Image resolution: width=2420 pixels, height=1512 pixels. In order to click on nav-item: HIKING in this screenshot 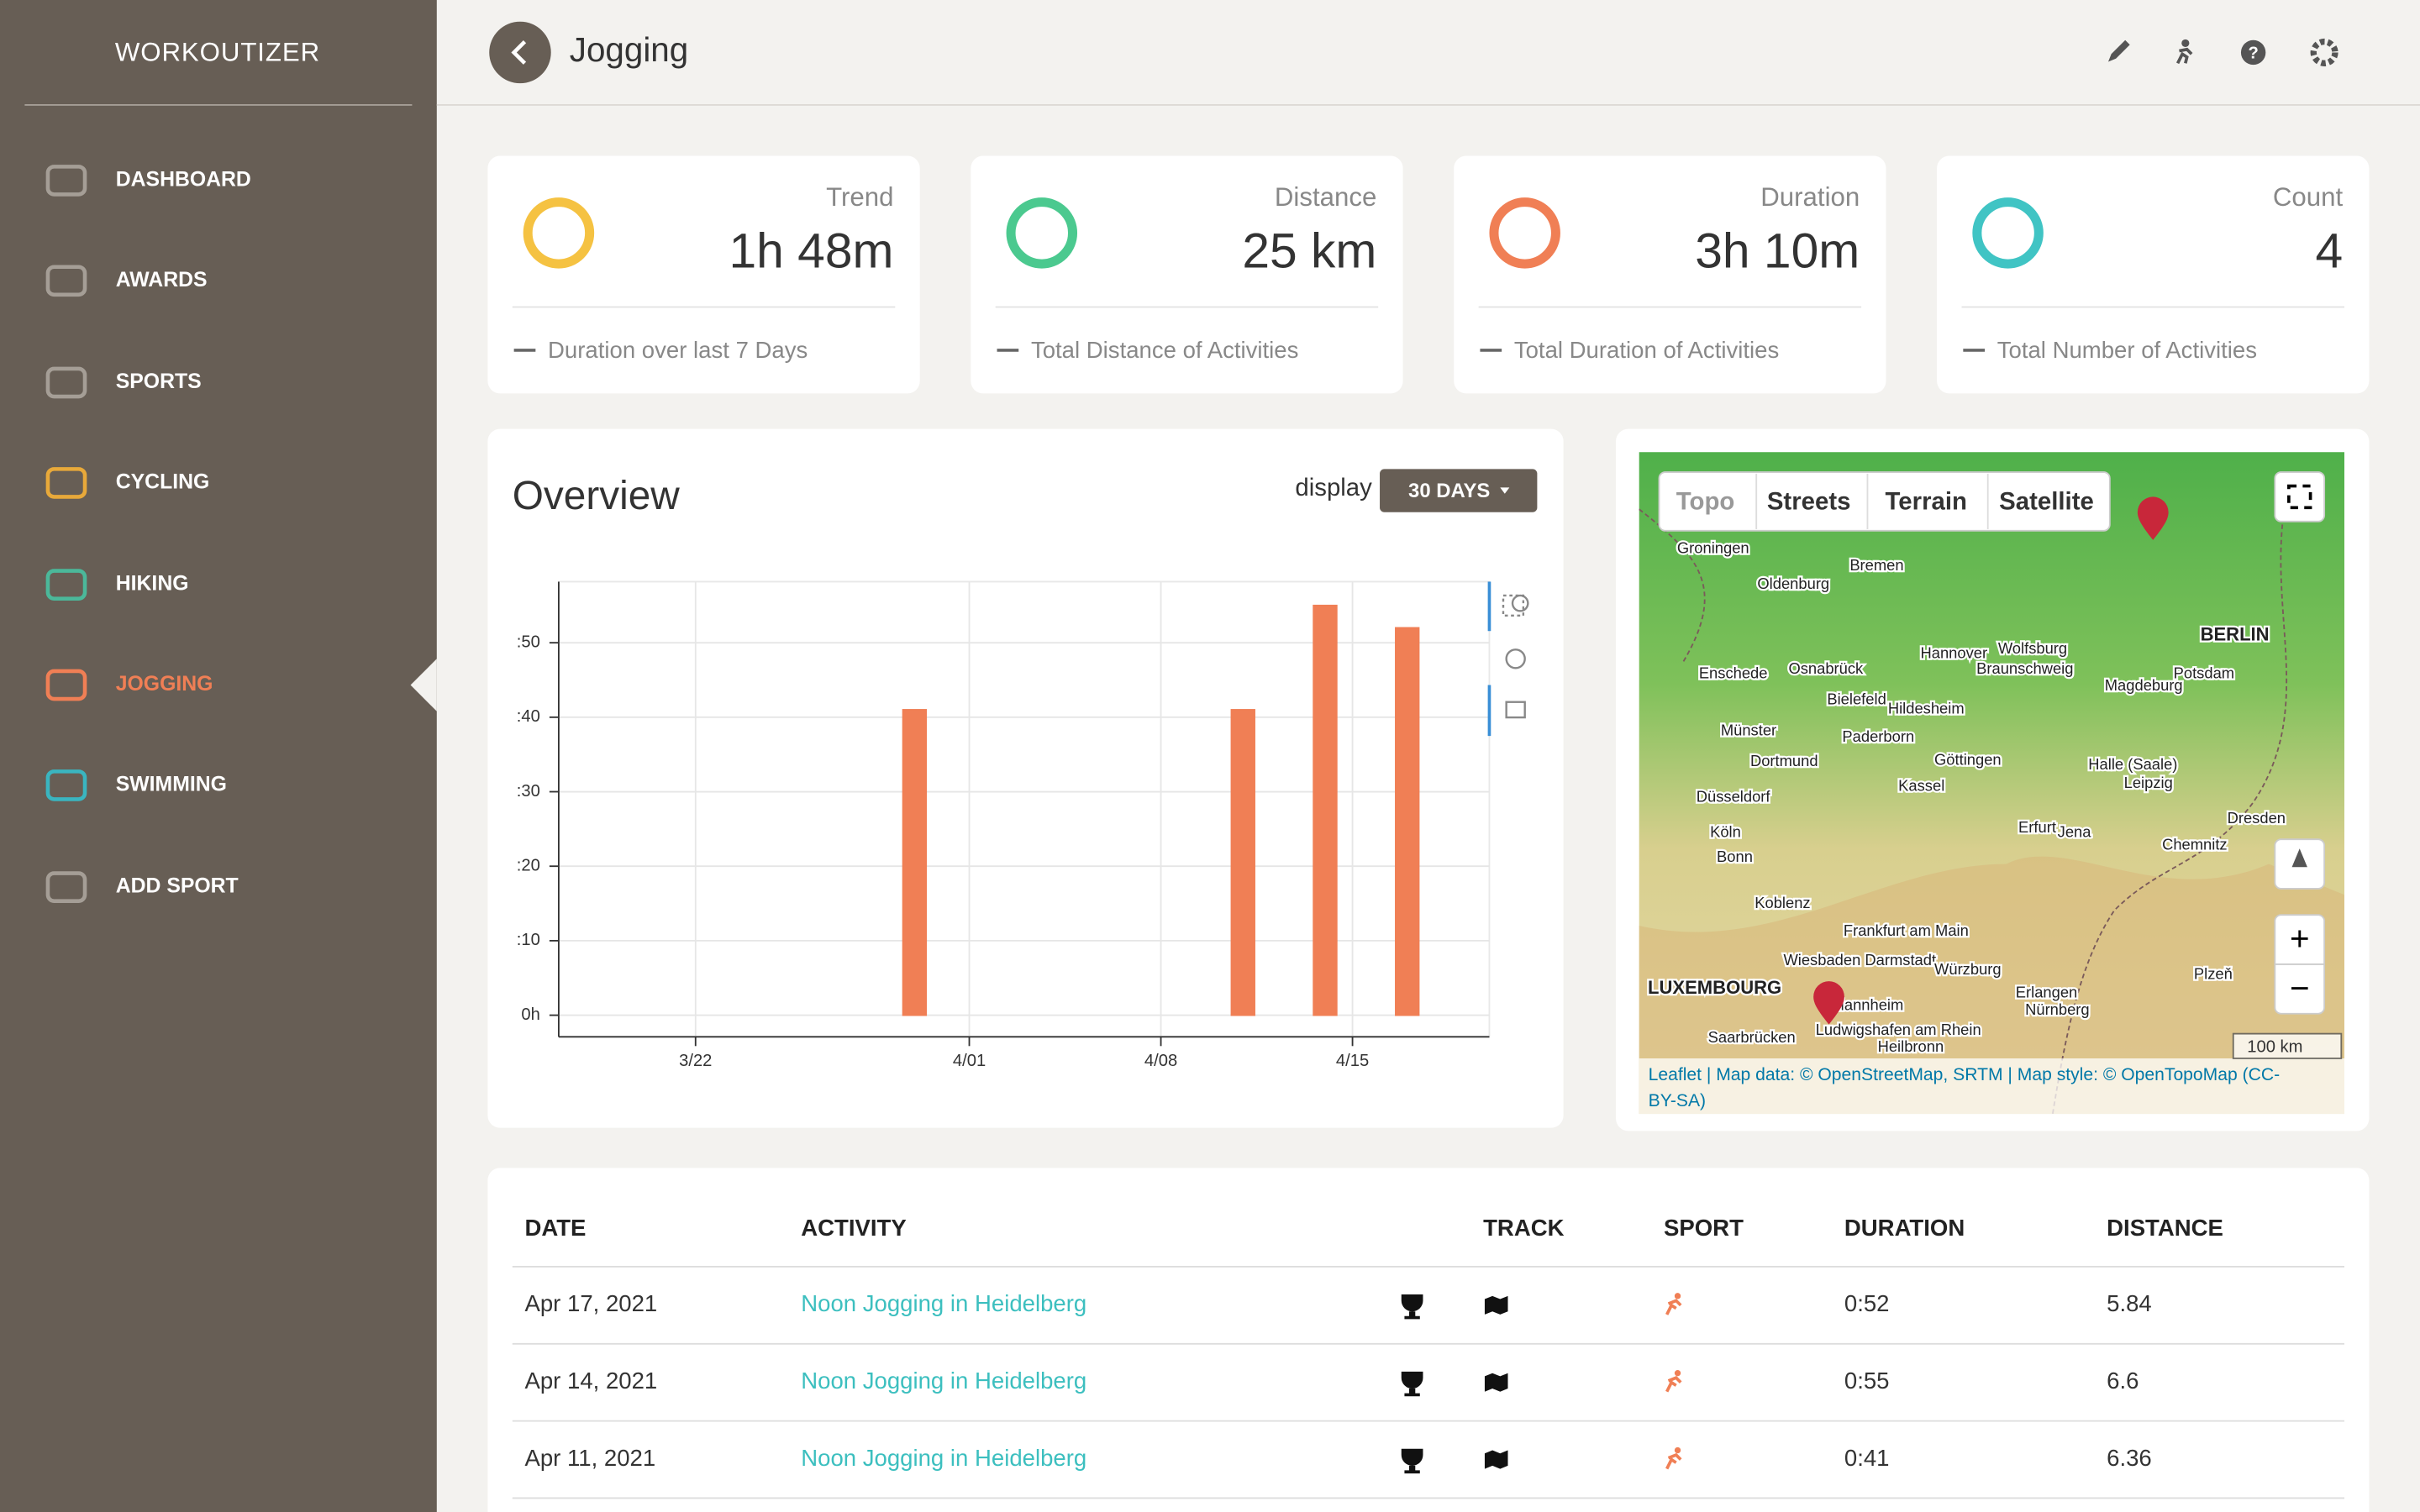, I will do `click(153, 584)`.